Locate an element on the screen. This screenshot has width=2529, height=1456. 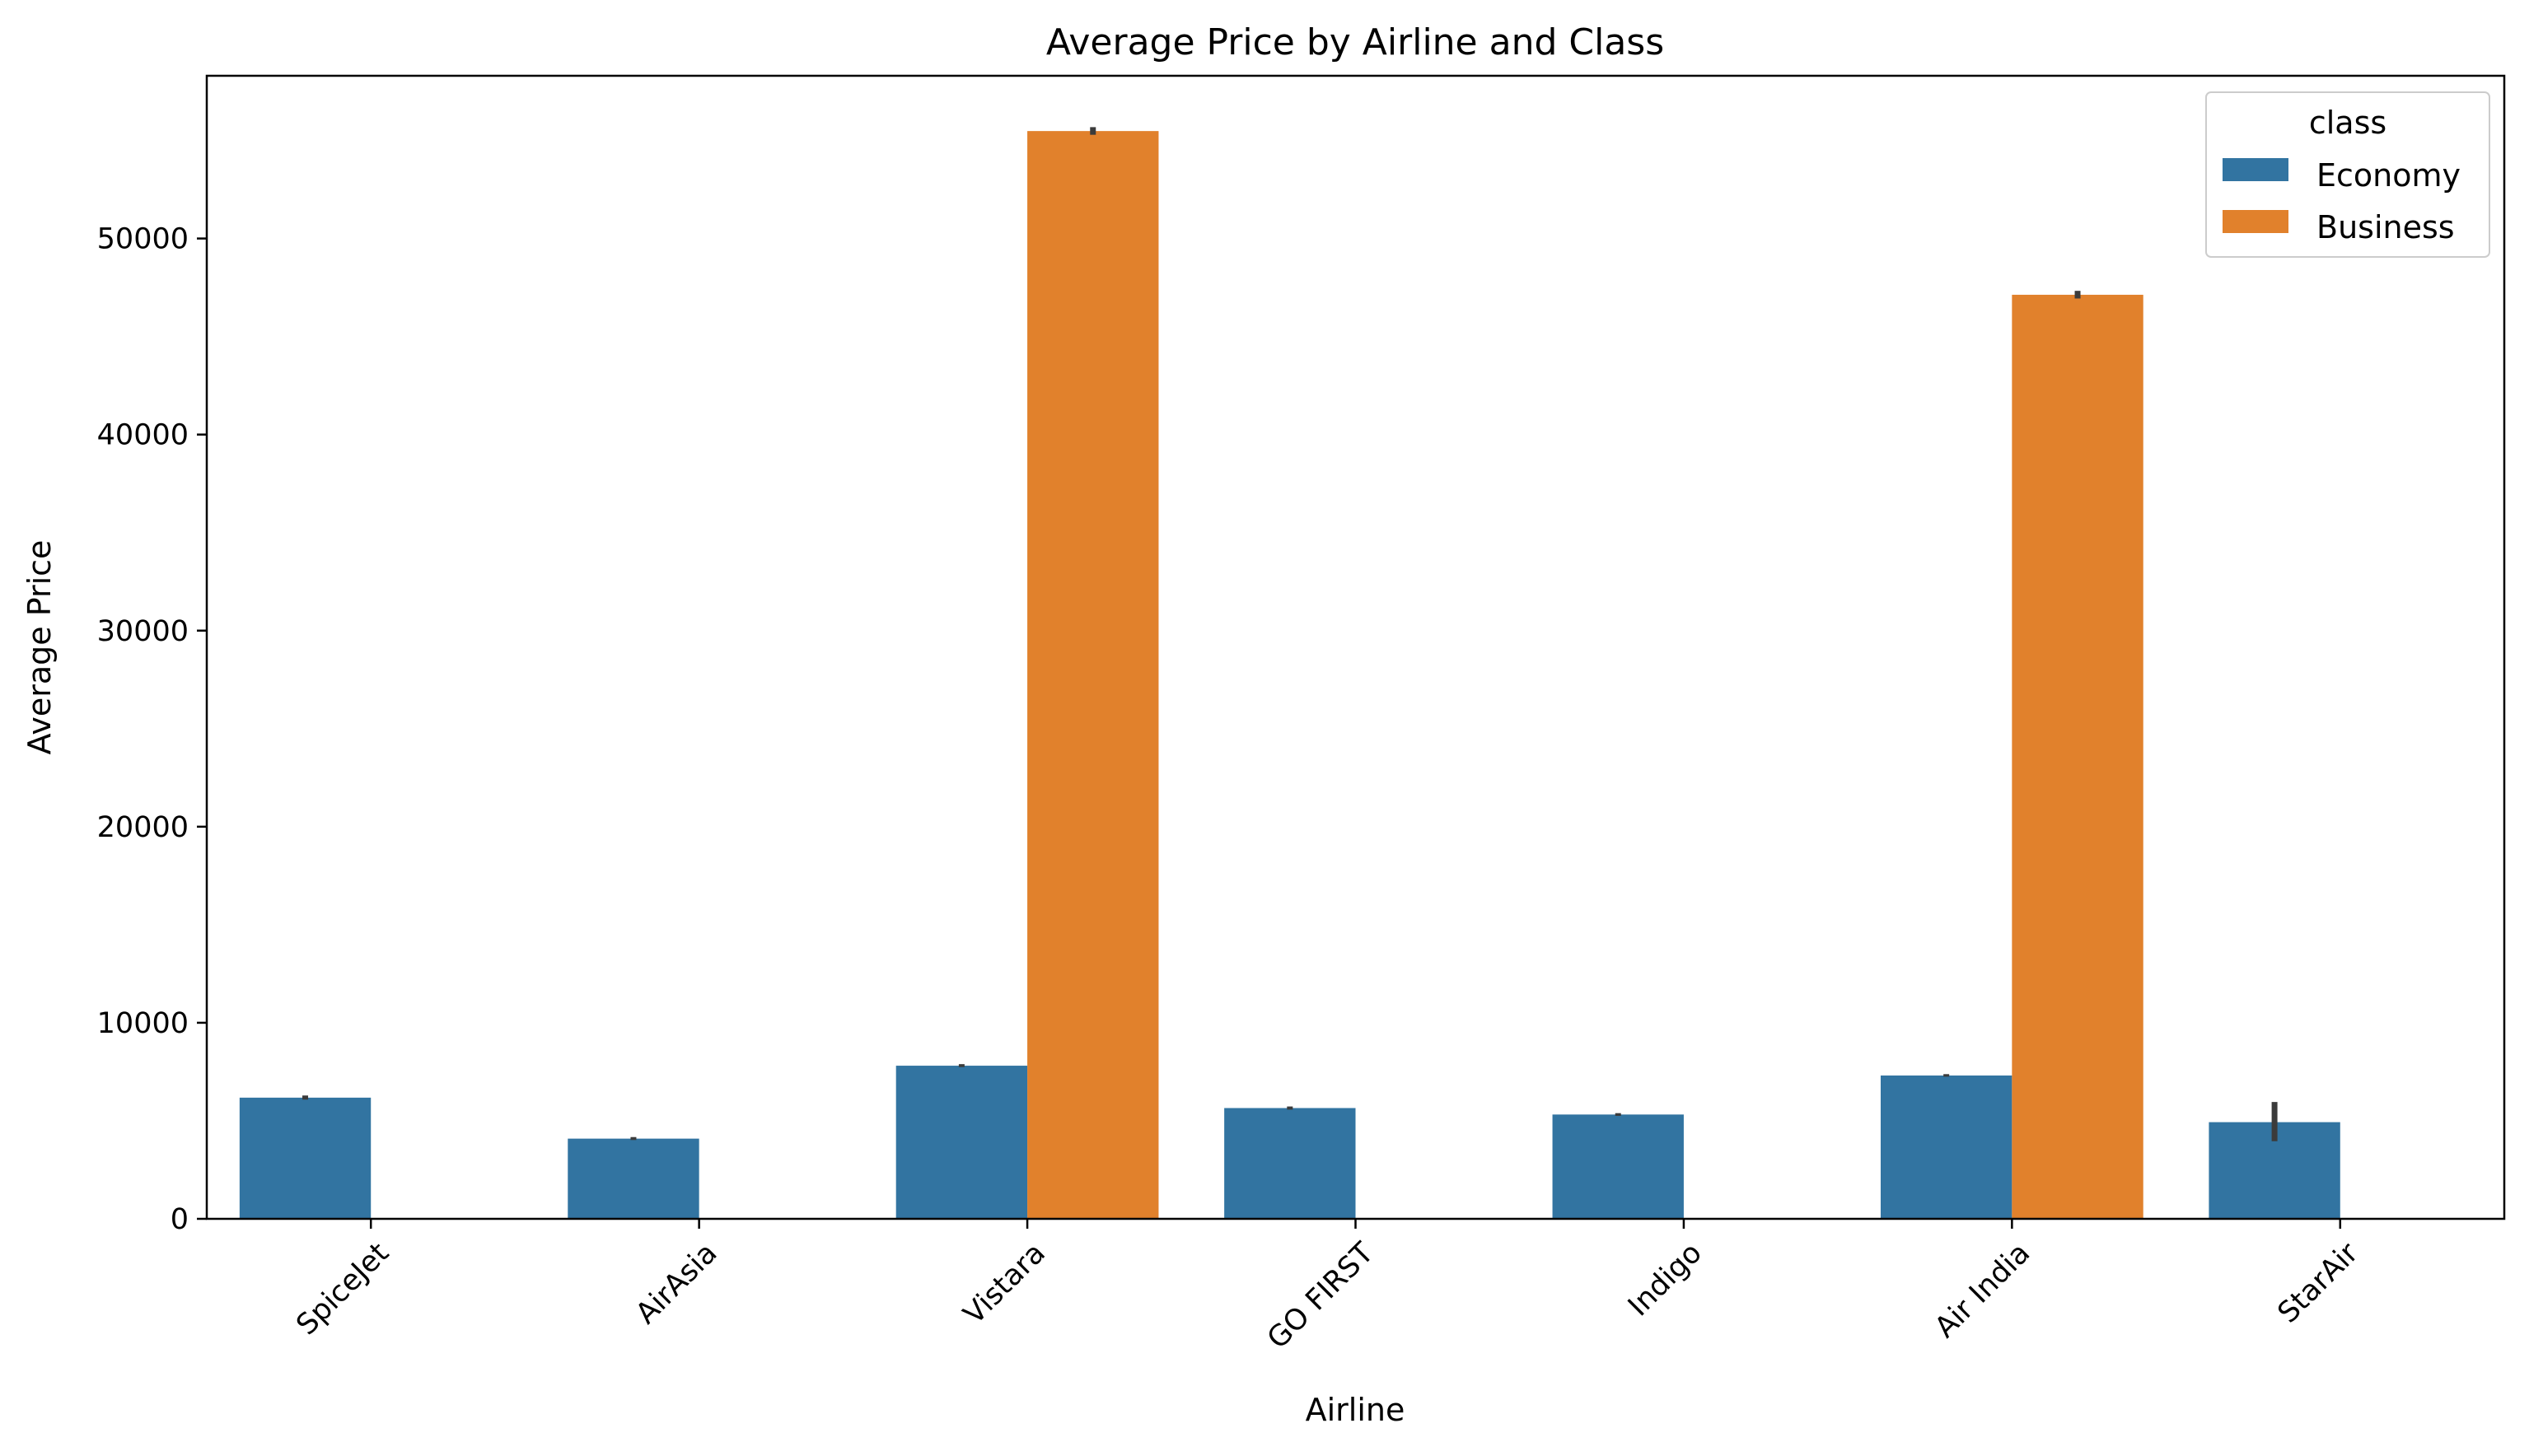
legend-title: class is located at coordinates (2347, 123).